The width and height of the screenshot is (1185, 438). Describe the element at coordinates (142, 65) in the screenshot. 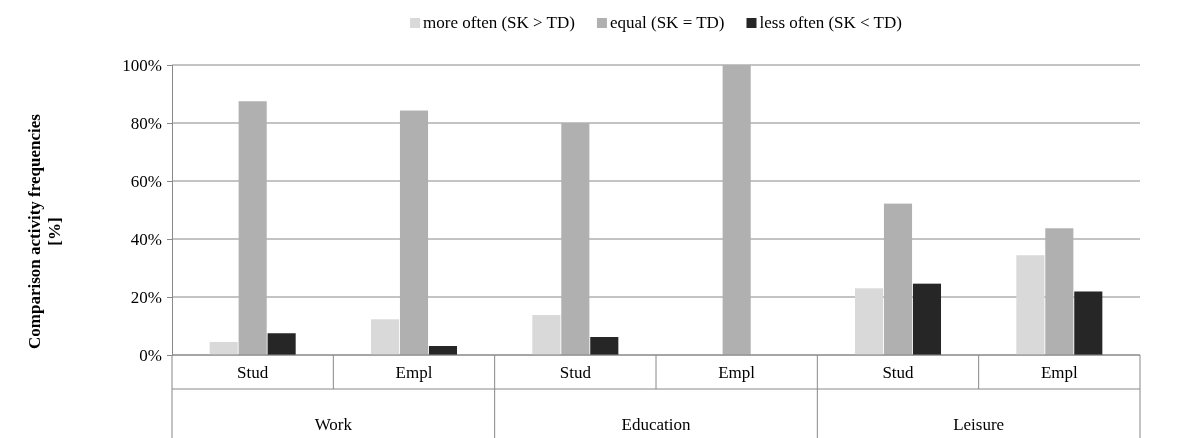

I see `y-tick-label: 100%` at that location.